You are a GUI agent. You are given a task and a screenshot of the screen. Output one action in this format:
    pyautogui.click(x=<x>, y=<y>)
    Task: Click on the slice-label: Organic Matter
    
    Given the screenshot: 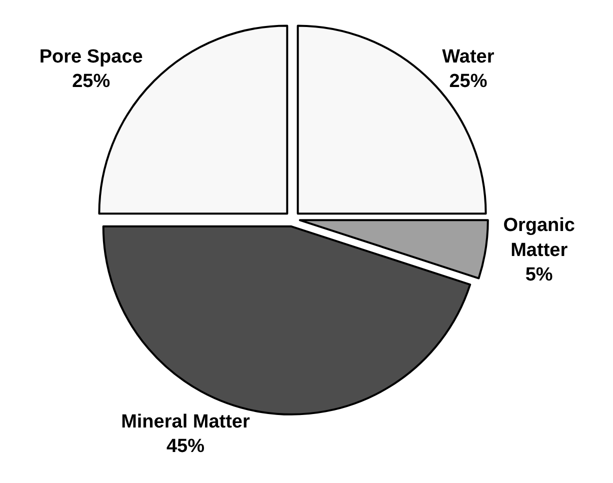 What is the action you would take?
    pyautogui.click(x=539, y=238)
    